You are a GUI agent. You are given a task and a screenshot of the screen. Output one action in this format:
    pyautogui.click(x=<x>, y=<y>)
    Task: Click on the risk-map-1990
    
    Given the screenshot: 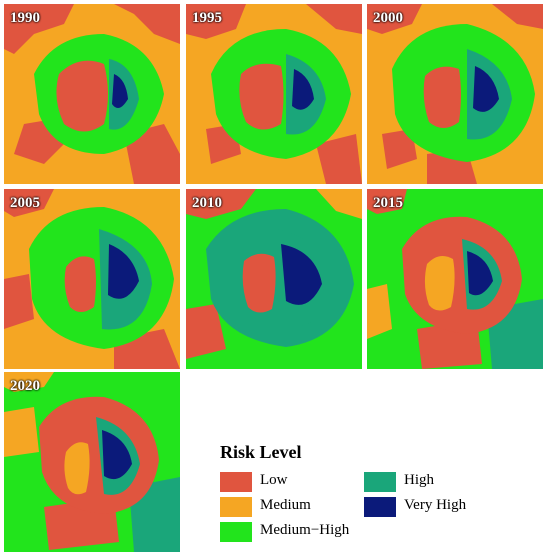 What is the action you would take?
    pyautogui.click(x=92, y=94)
    